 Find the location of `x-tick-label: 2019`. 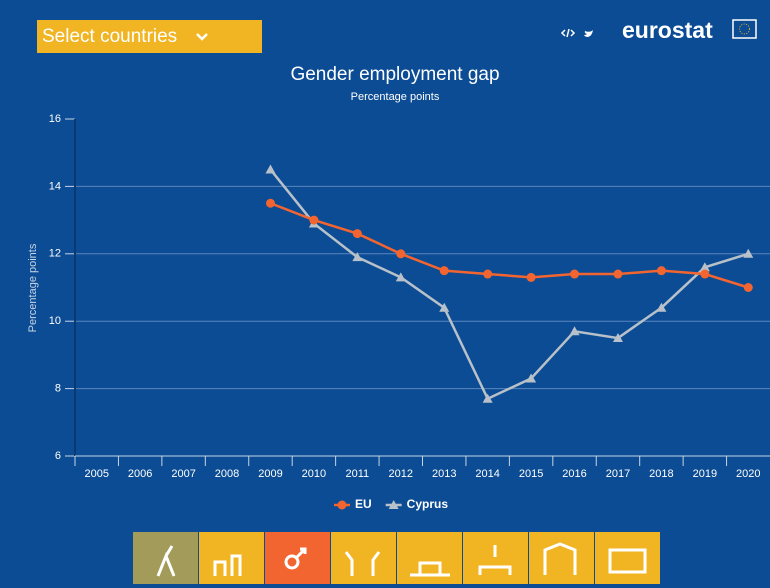

x-tick-label: 2019 is located at coordinates (705, 474).